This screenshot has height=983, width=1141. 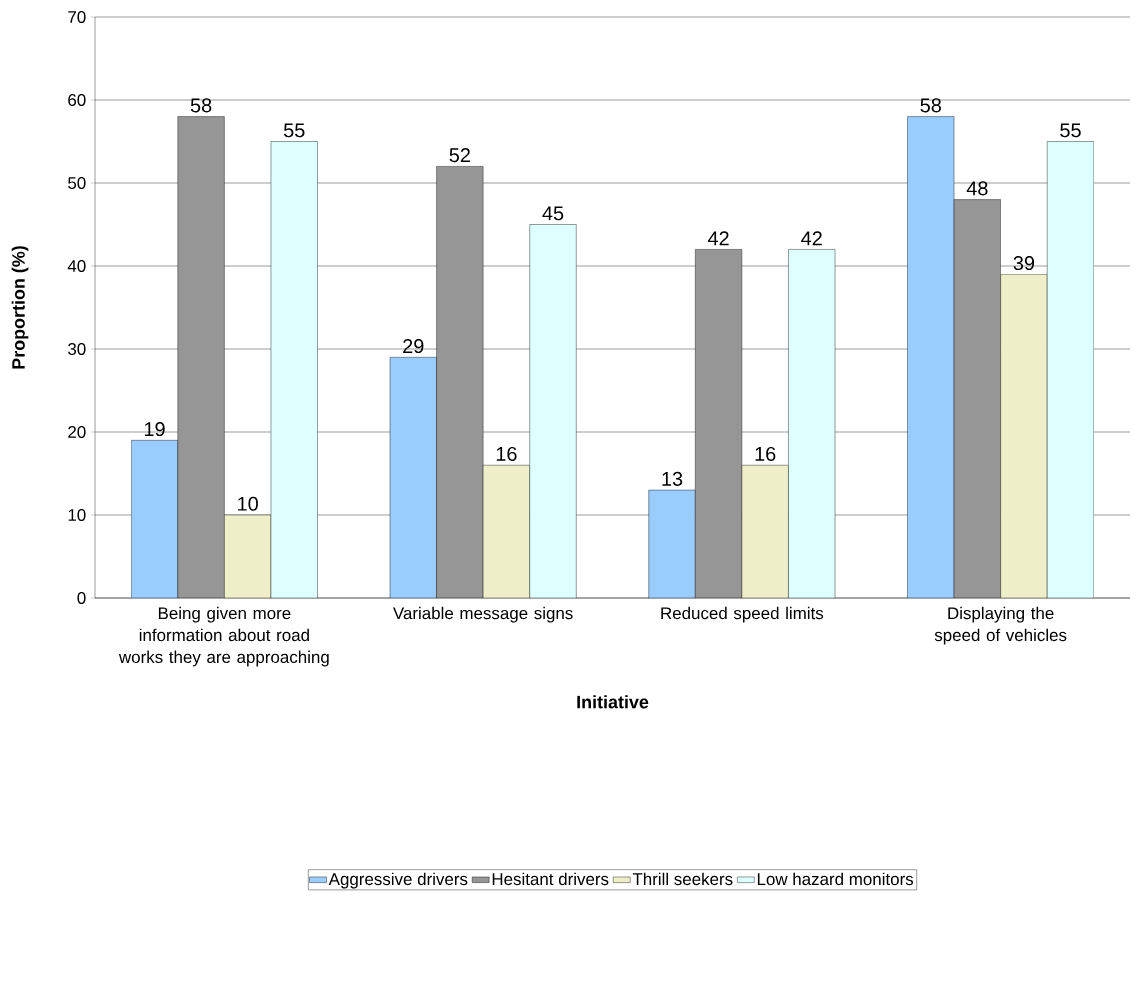 What do you see at coordinates (20, 307) in the screenshot?
I see `y-axis-title: Proportion (%)` at bounding box center [20, 307].